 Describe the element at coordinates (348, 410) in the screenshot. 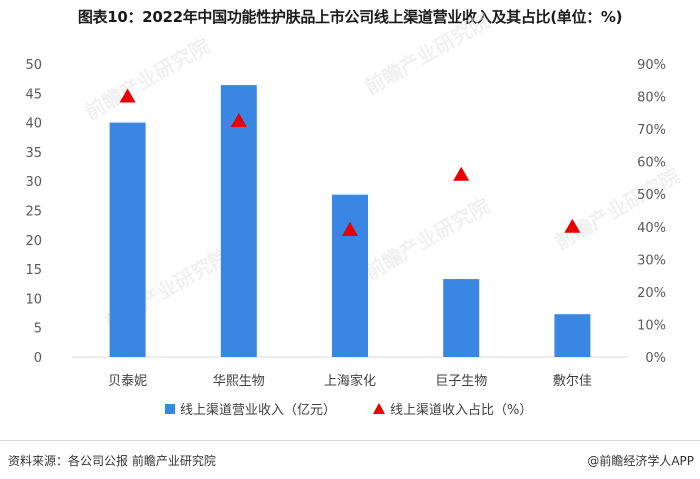

I see `legend: 线上渠道营业收入（亿元） 线上渠道收入占比（%）` at that location.